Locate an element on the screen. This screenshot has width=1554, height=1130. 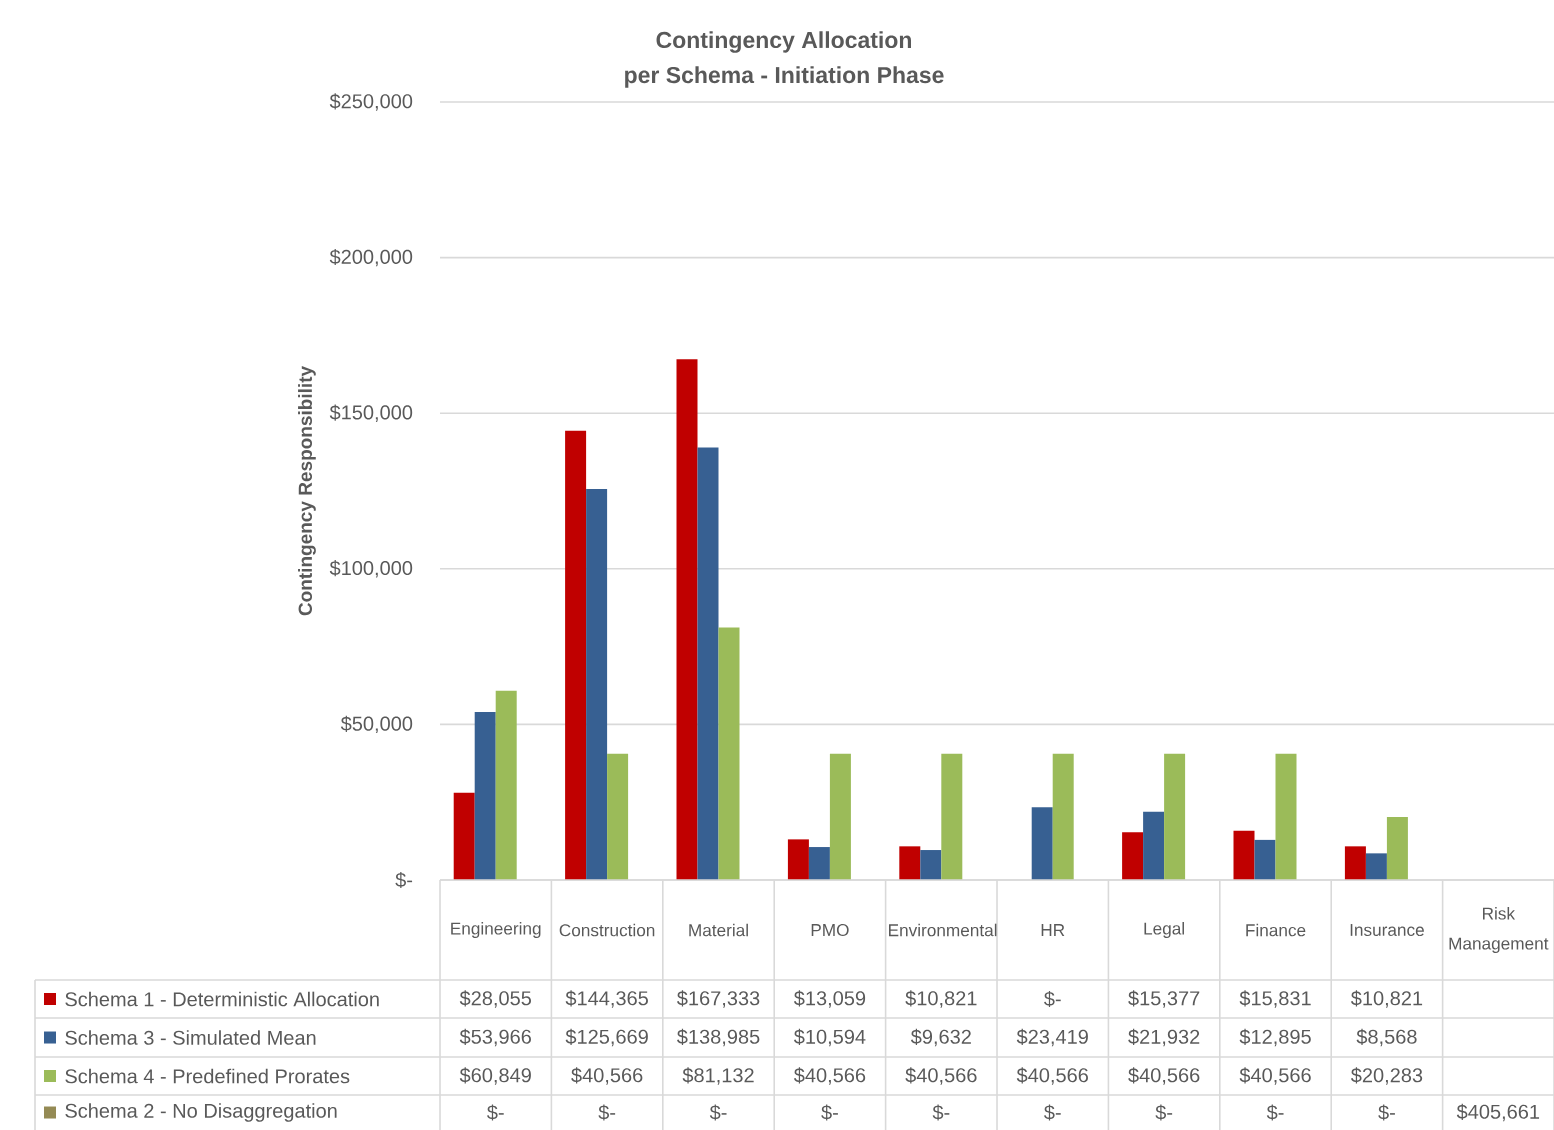
y-tick-label: $50,000 is located at coordinates (376, 724).